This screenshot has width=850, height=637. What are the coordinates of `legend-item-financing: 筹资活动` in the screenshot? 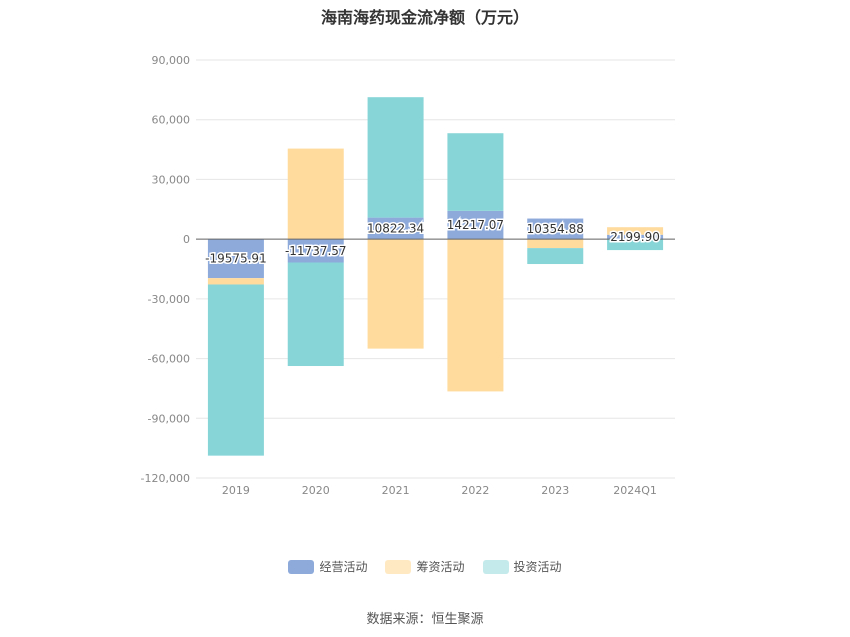 It's located at (425, 566).